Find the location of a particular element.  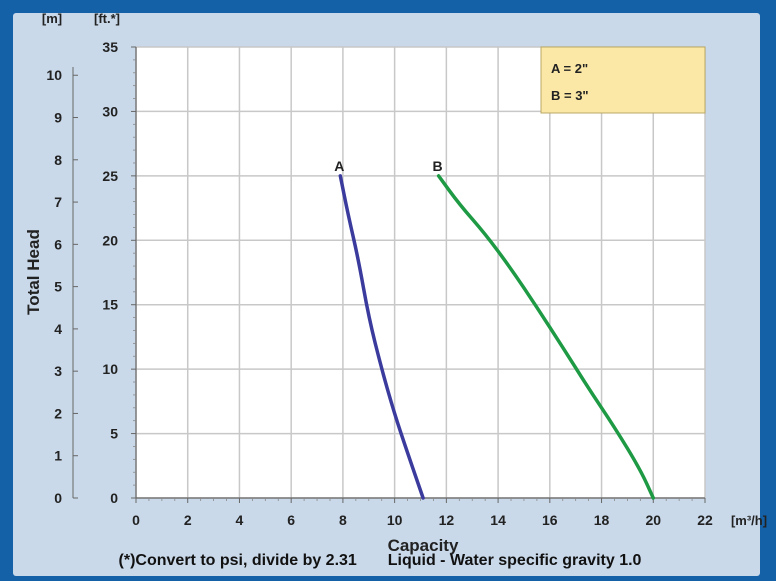

y-ft-tick-label: 15 is located at coordinates (110, 305).